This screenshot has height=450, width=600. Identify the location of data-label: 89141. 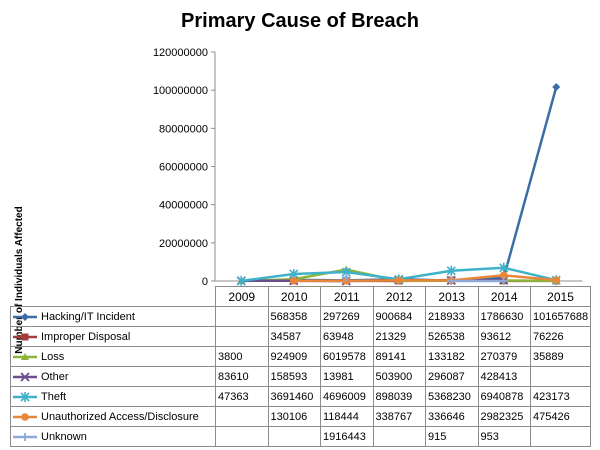
(399, 356).